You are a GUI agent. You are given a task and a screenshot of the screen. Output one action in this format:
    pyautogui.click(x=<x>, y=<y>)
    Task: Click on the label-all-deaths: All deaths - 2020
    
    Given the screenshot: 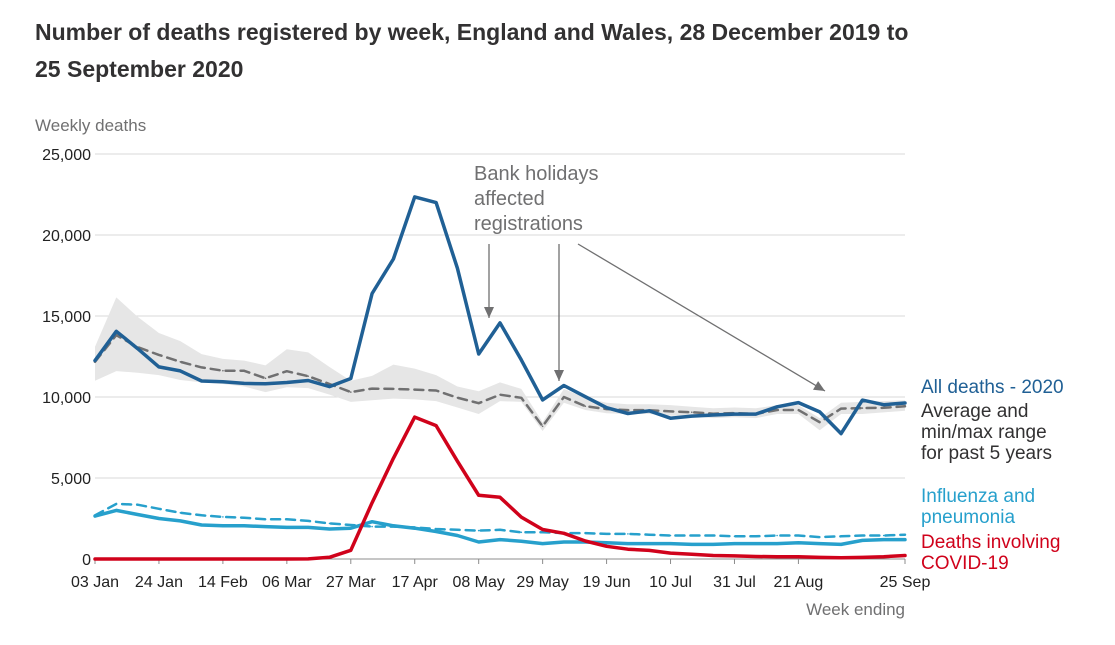 What is the action you would take?
    pyautogui.click(x=992, y=387)
    